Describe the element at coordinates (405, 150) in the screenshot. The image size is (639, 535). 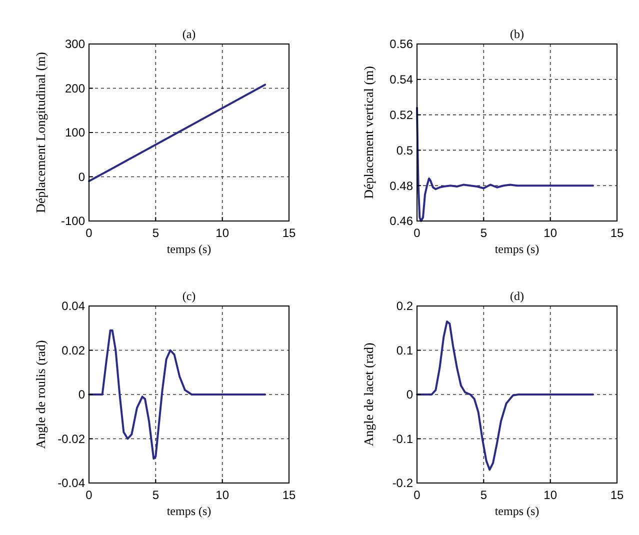
I see `y-tick-label: 0.5` at that location.